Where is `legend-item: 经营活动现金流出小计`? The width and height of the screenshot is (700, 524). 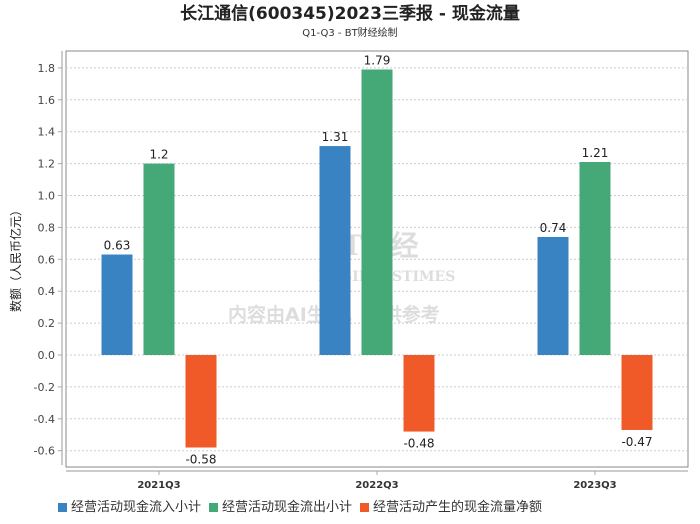
legend-item: 经营活动现金流出小计 is located at coordinates (280, 508).